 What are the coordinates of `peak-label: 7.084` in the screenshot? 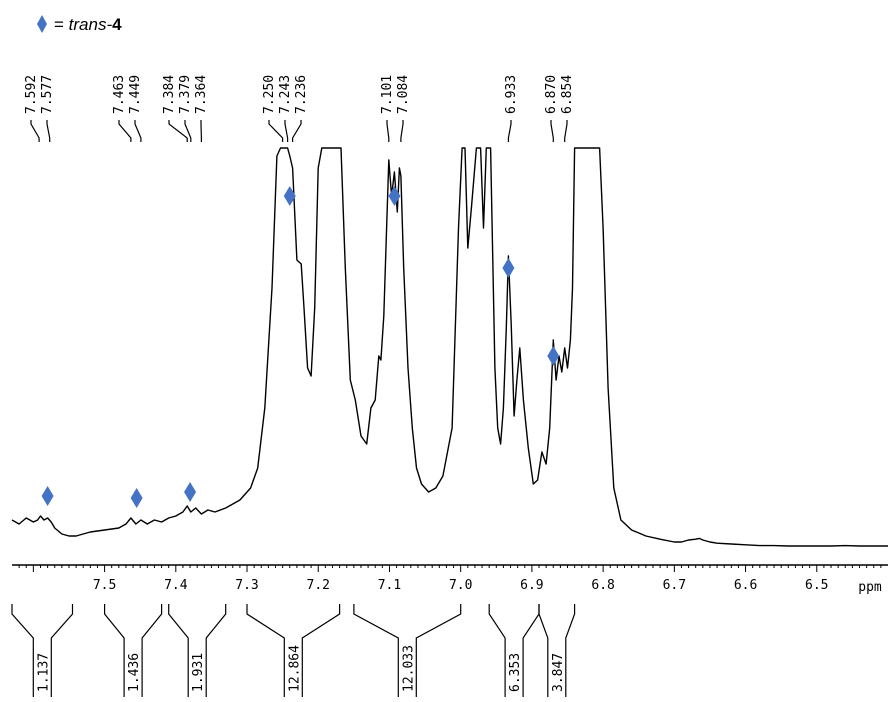 It's located at (403, 108).